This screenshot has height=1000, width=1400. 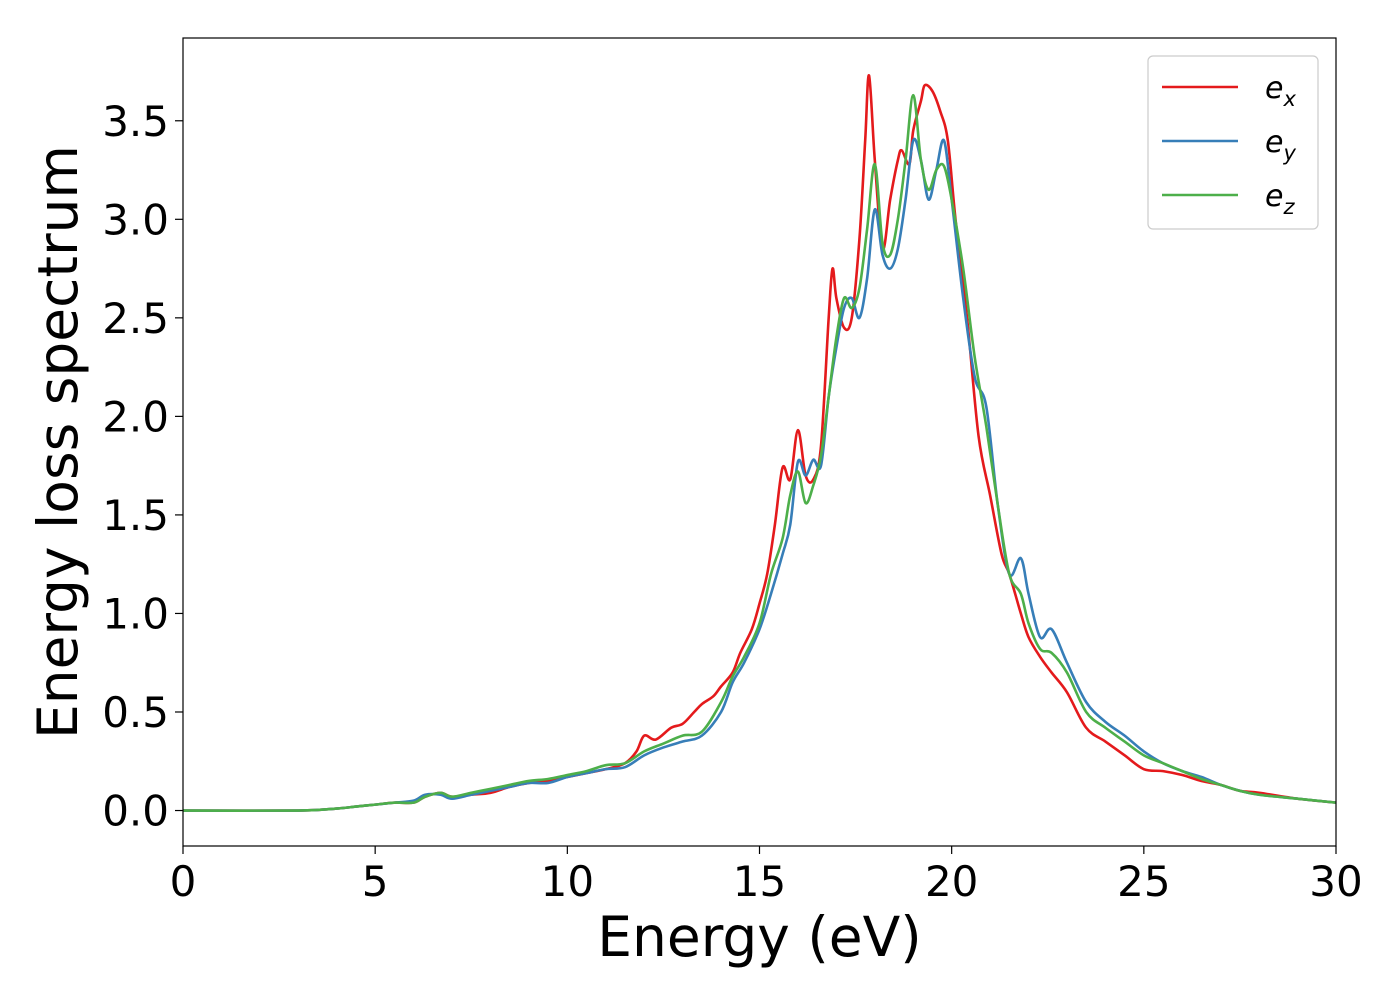 What do you see at coordinates (135, 219) in the screenshot?
I see `y-tick-label: 3.0` at bounding box center [135, 219].